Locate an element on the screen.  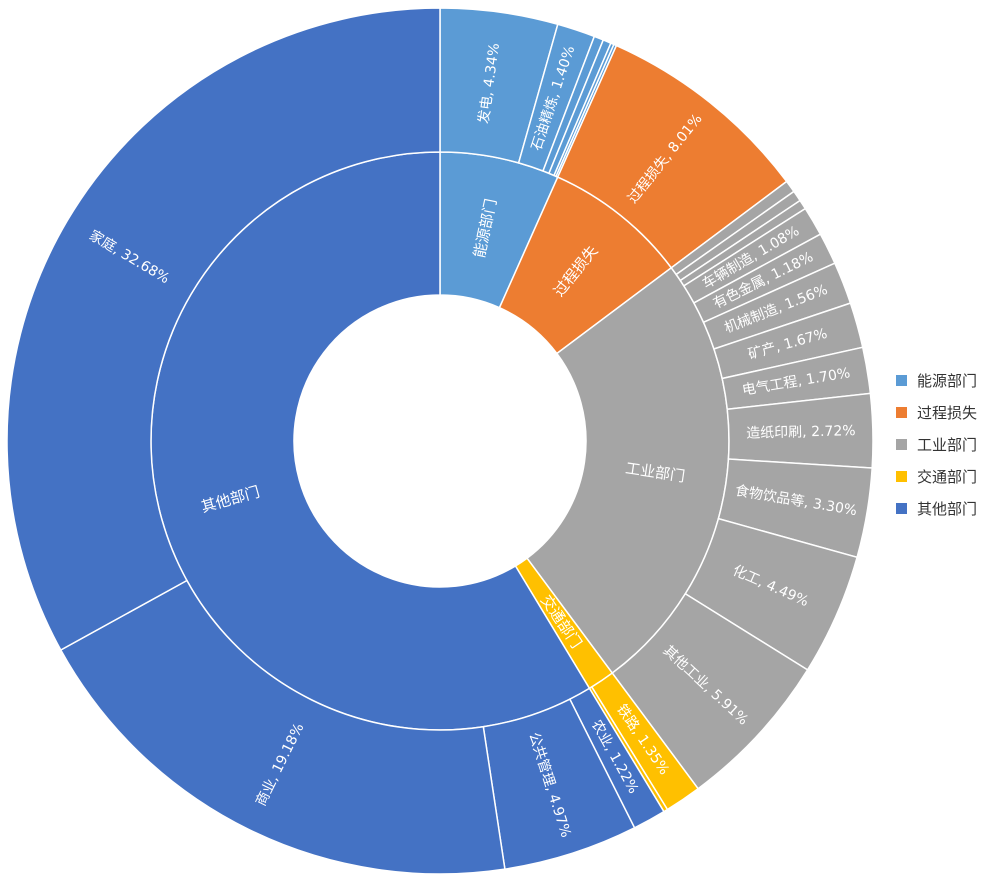
legend-item-energy: 能源部门 is located at coordinates (936, 380).